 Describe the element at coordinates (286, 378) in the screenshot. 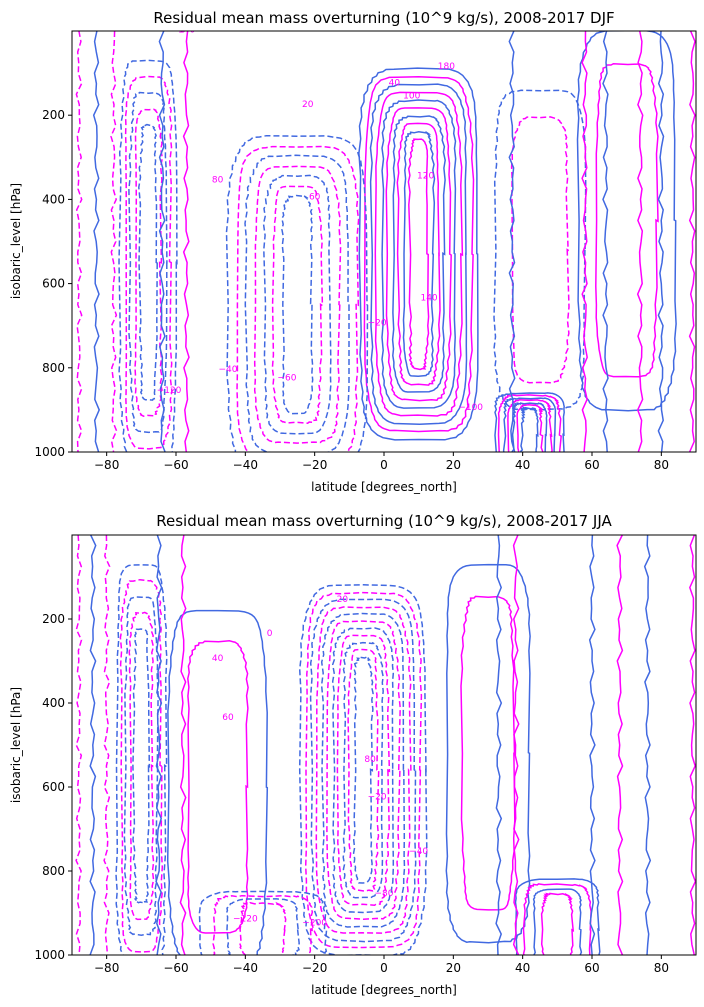

I see `contour-value-label: −60` at that location.